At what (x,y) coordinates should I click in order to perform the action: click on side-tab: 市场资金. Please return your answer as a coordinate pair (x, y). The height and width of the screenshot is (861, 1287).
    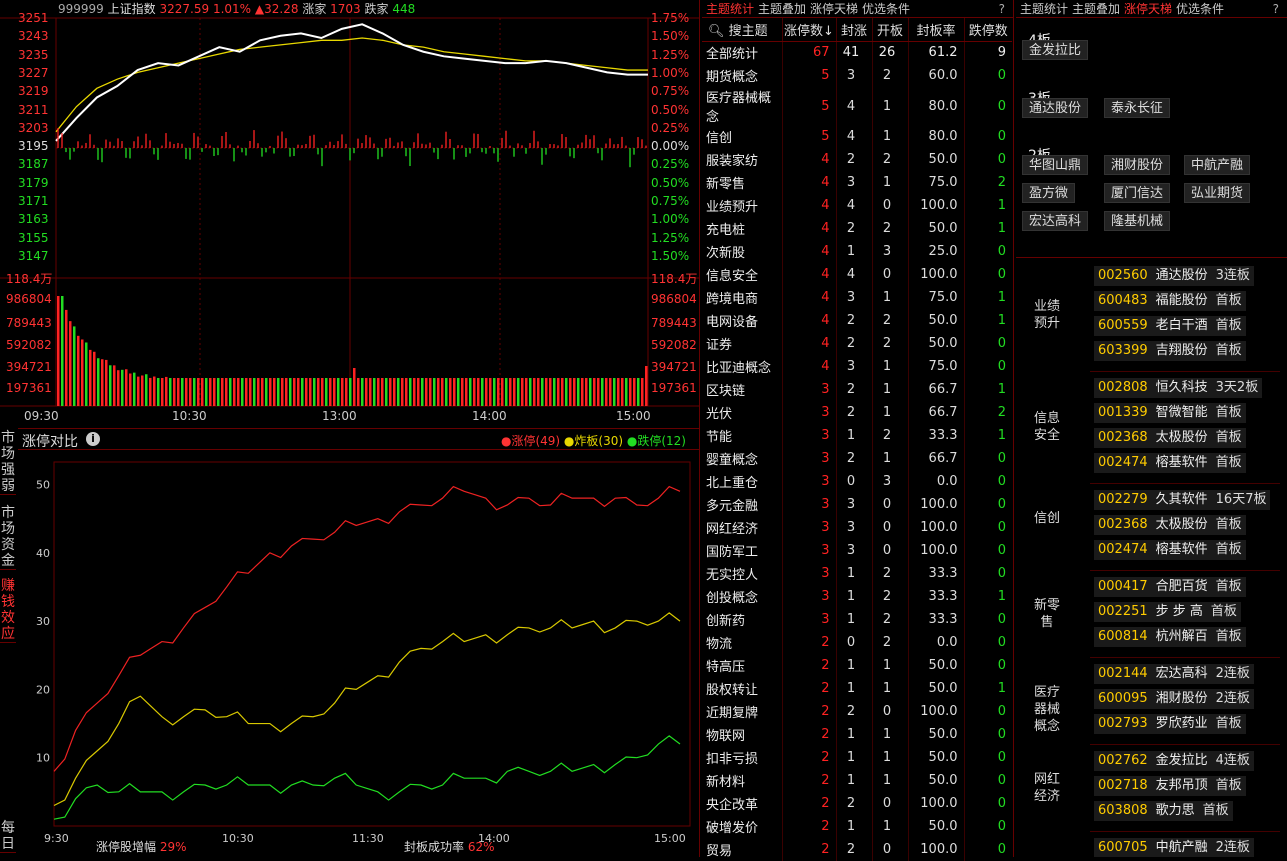
    Looking at the image, I should click on (8, 537).